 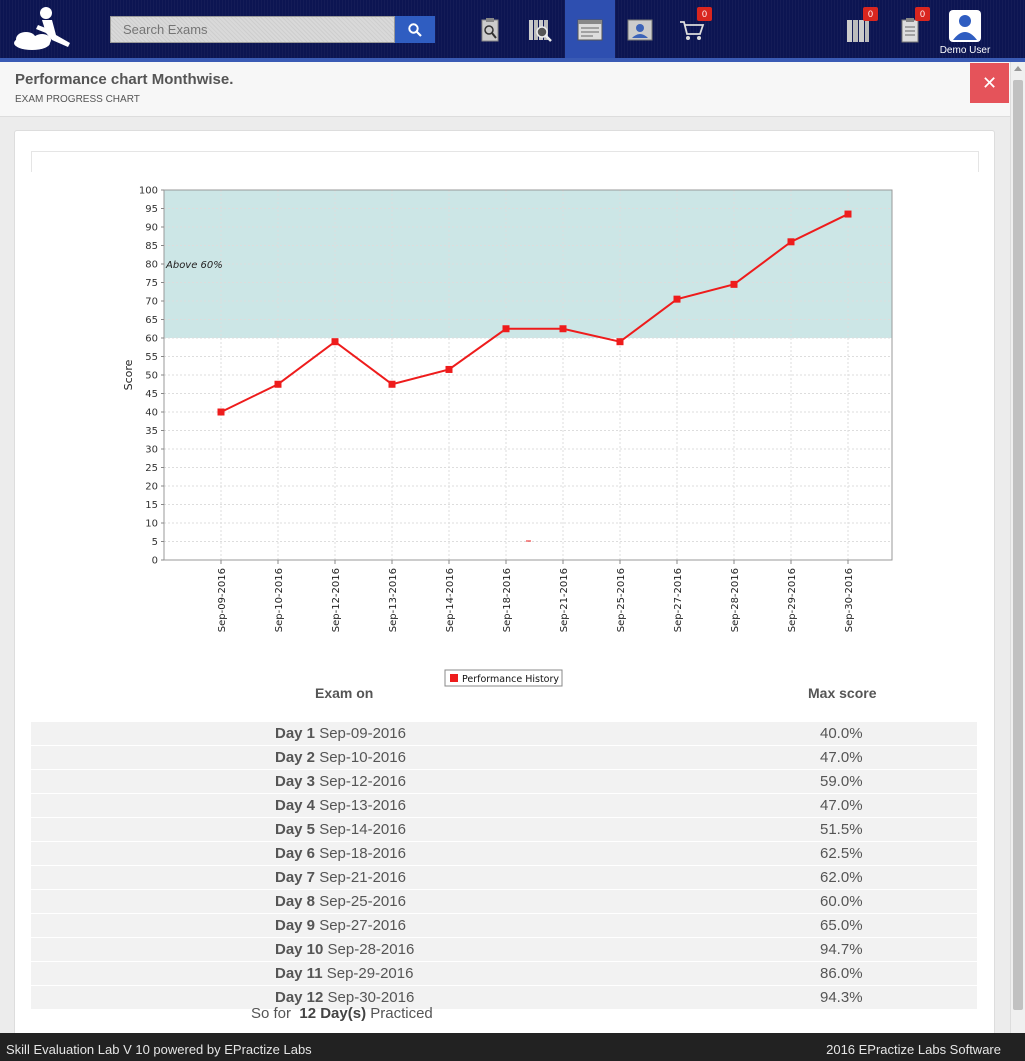 I want to click on x-tick-label: Sep-28-2016, so click(x=735, y=600).